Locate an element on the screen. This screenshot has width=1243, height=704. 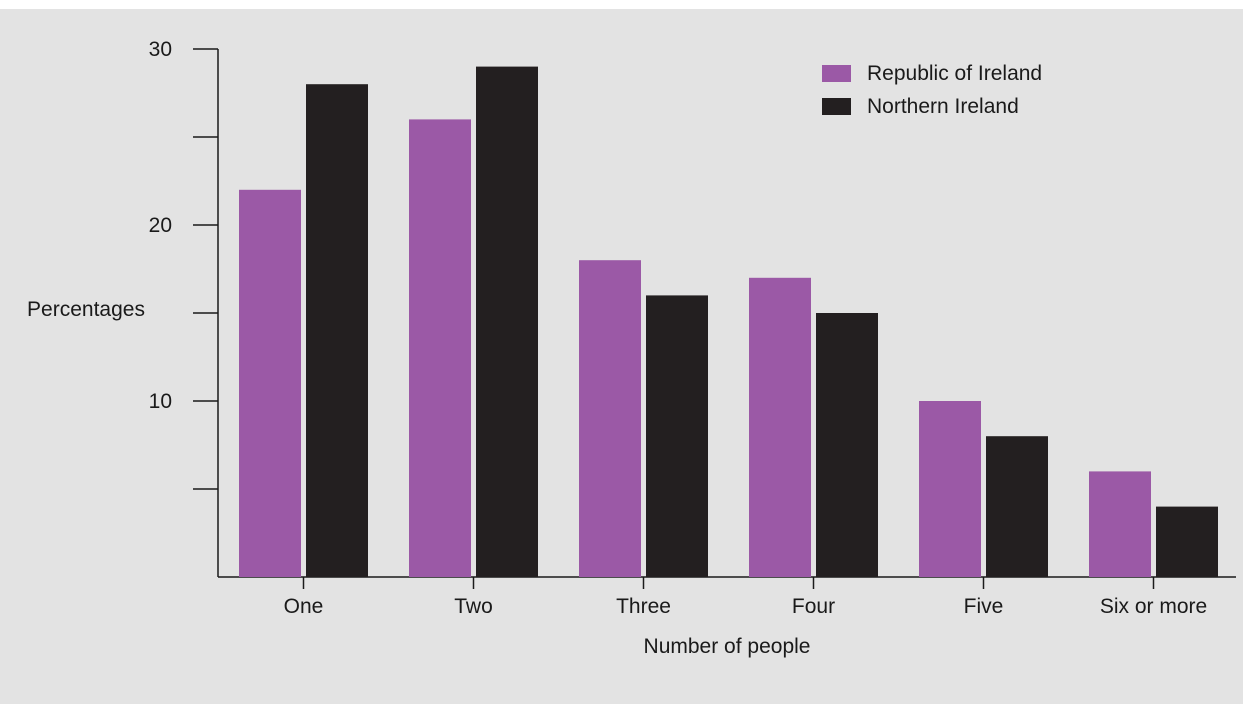
x-axis-label: Number of people is located at coordinates (727, 646).